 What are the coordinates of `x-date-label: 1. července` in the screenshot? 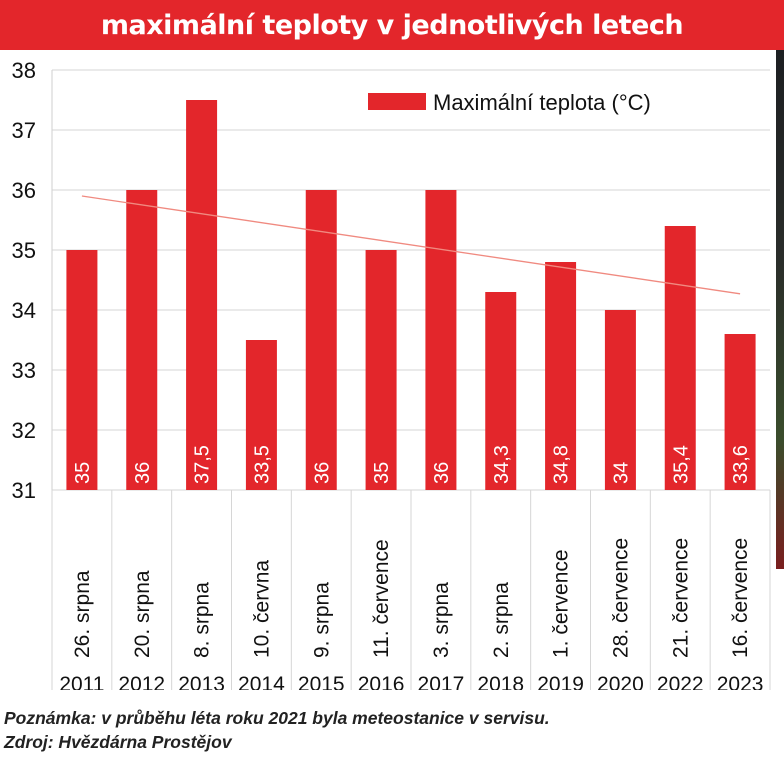 It's located at (561, 603).